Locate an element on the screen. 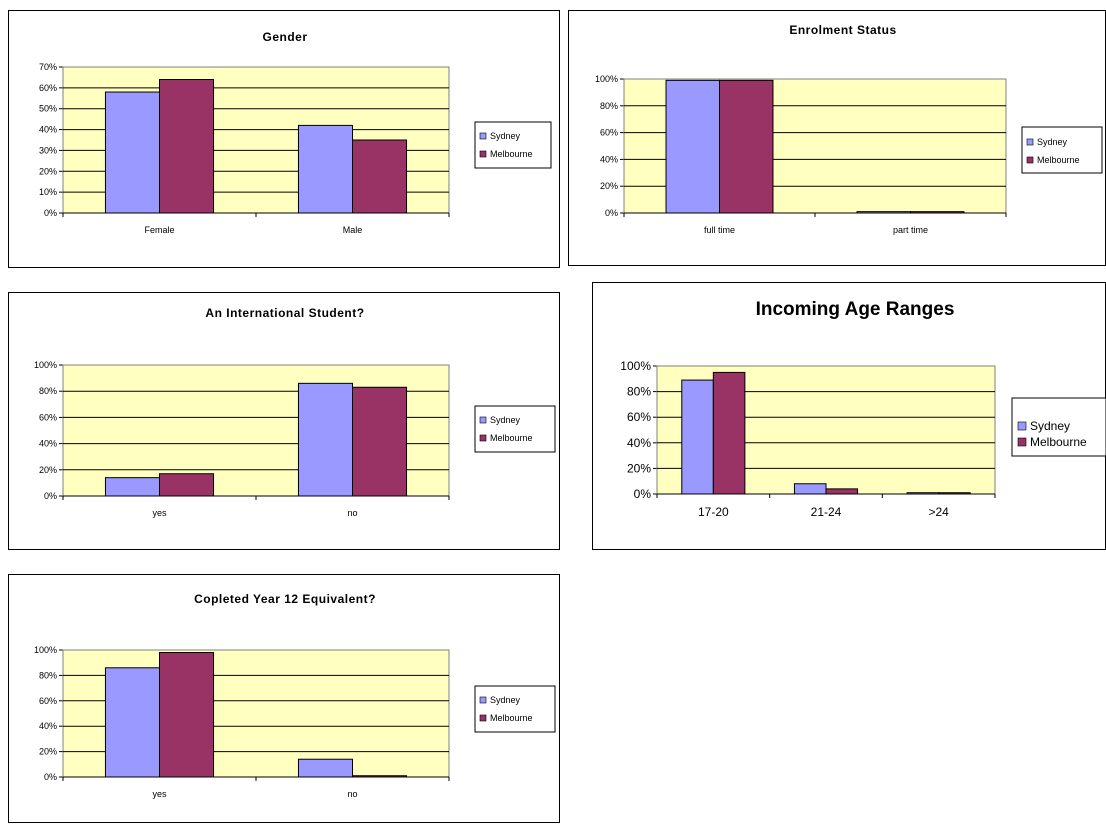 Image resolution: width=1106 pixels, height=824 pixels. bar-melbourne-no is located at coordinates (380, 441).